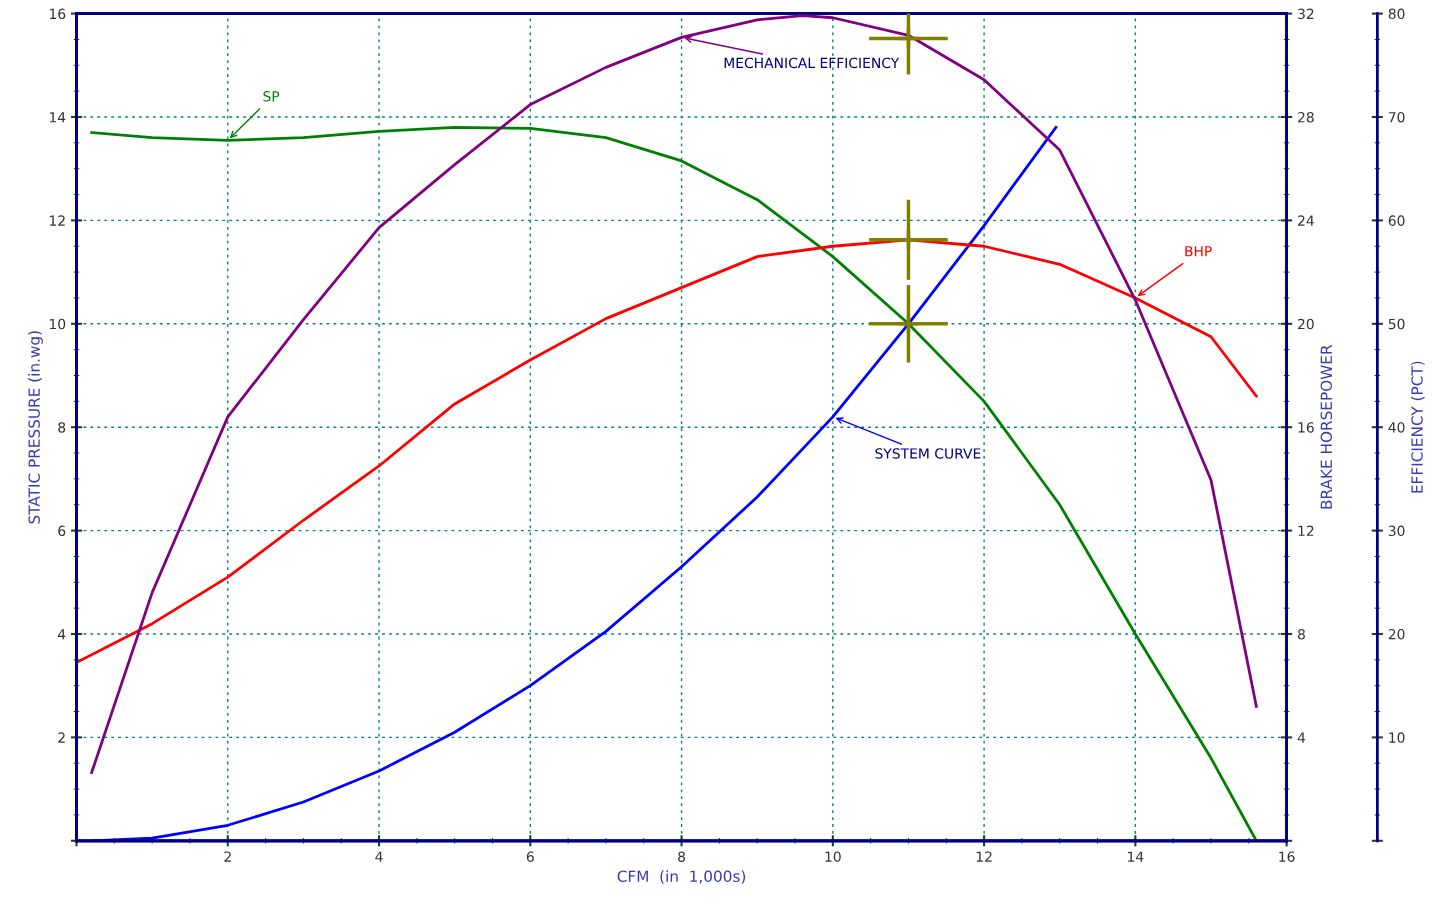 Image resolution: width=1444 pixels, height=907 pixels. What do you see at coordinates (1306, 530) in the screenshot?
I see `y2-tick-label: 12` at bounding box center [1306, 530].